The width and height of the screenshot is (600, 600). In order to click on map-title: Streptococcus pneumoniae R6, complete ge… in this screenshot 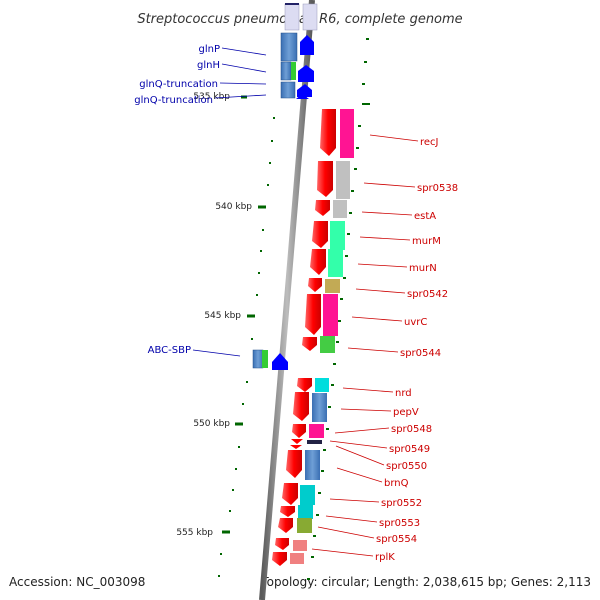, I will do `click(299, 19)`.